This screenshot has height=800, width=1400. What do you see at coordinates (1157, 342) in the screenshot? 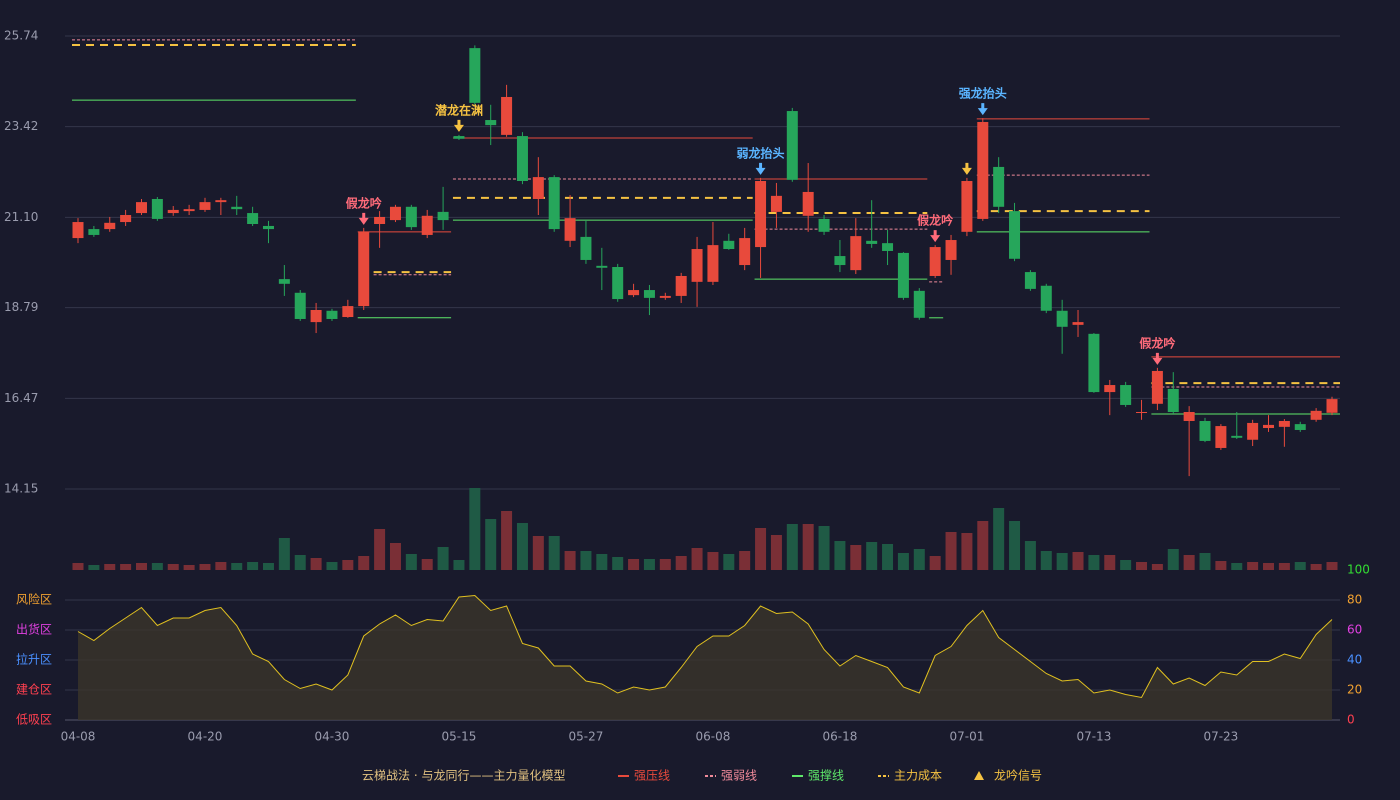
I see `signal-label: 假龙吟` at bounding box center [1157, 342].